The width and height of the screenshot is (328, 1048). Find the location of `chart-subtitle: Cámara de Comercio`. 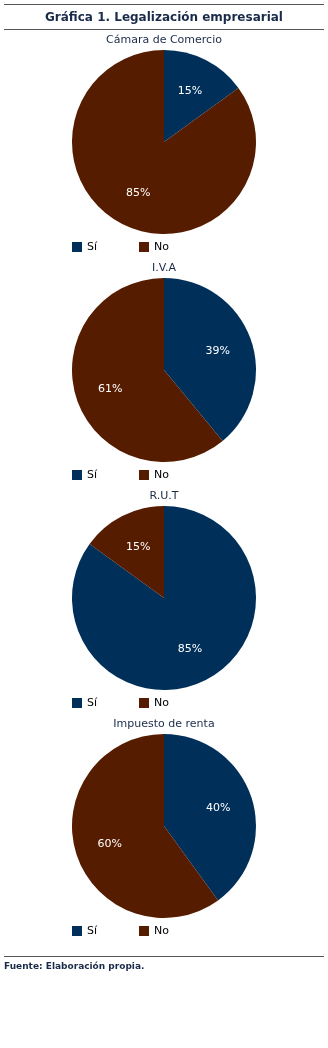

chart-subtitle: Cámara de Comercio is located at coordinates (164, 39).